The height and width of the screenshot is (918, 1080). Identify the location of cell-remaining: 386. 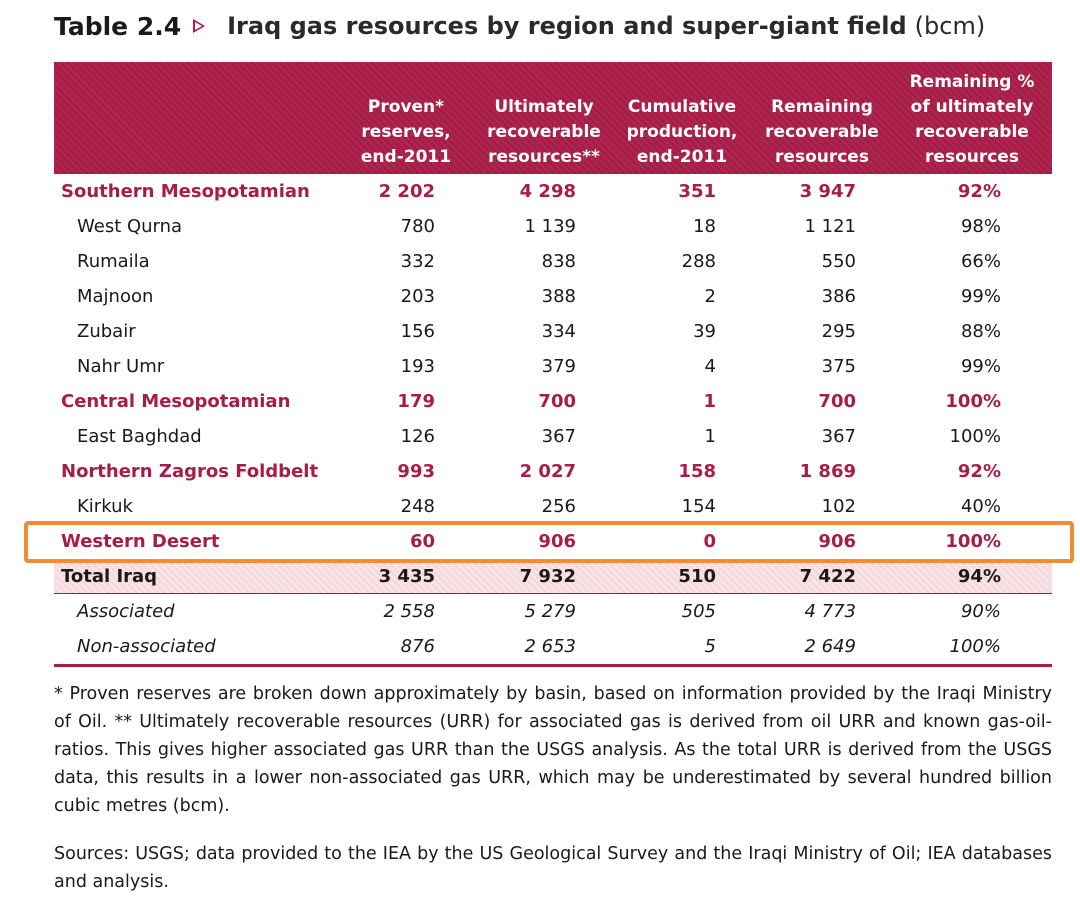
(838, 296).